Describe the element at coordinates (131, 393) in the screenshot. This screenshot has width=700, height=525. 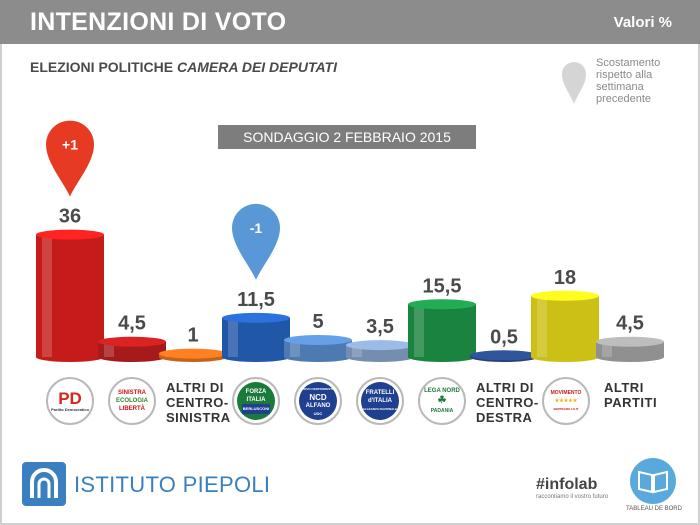
I see `sel-logo-line1: SINISTRA` at that location.